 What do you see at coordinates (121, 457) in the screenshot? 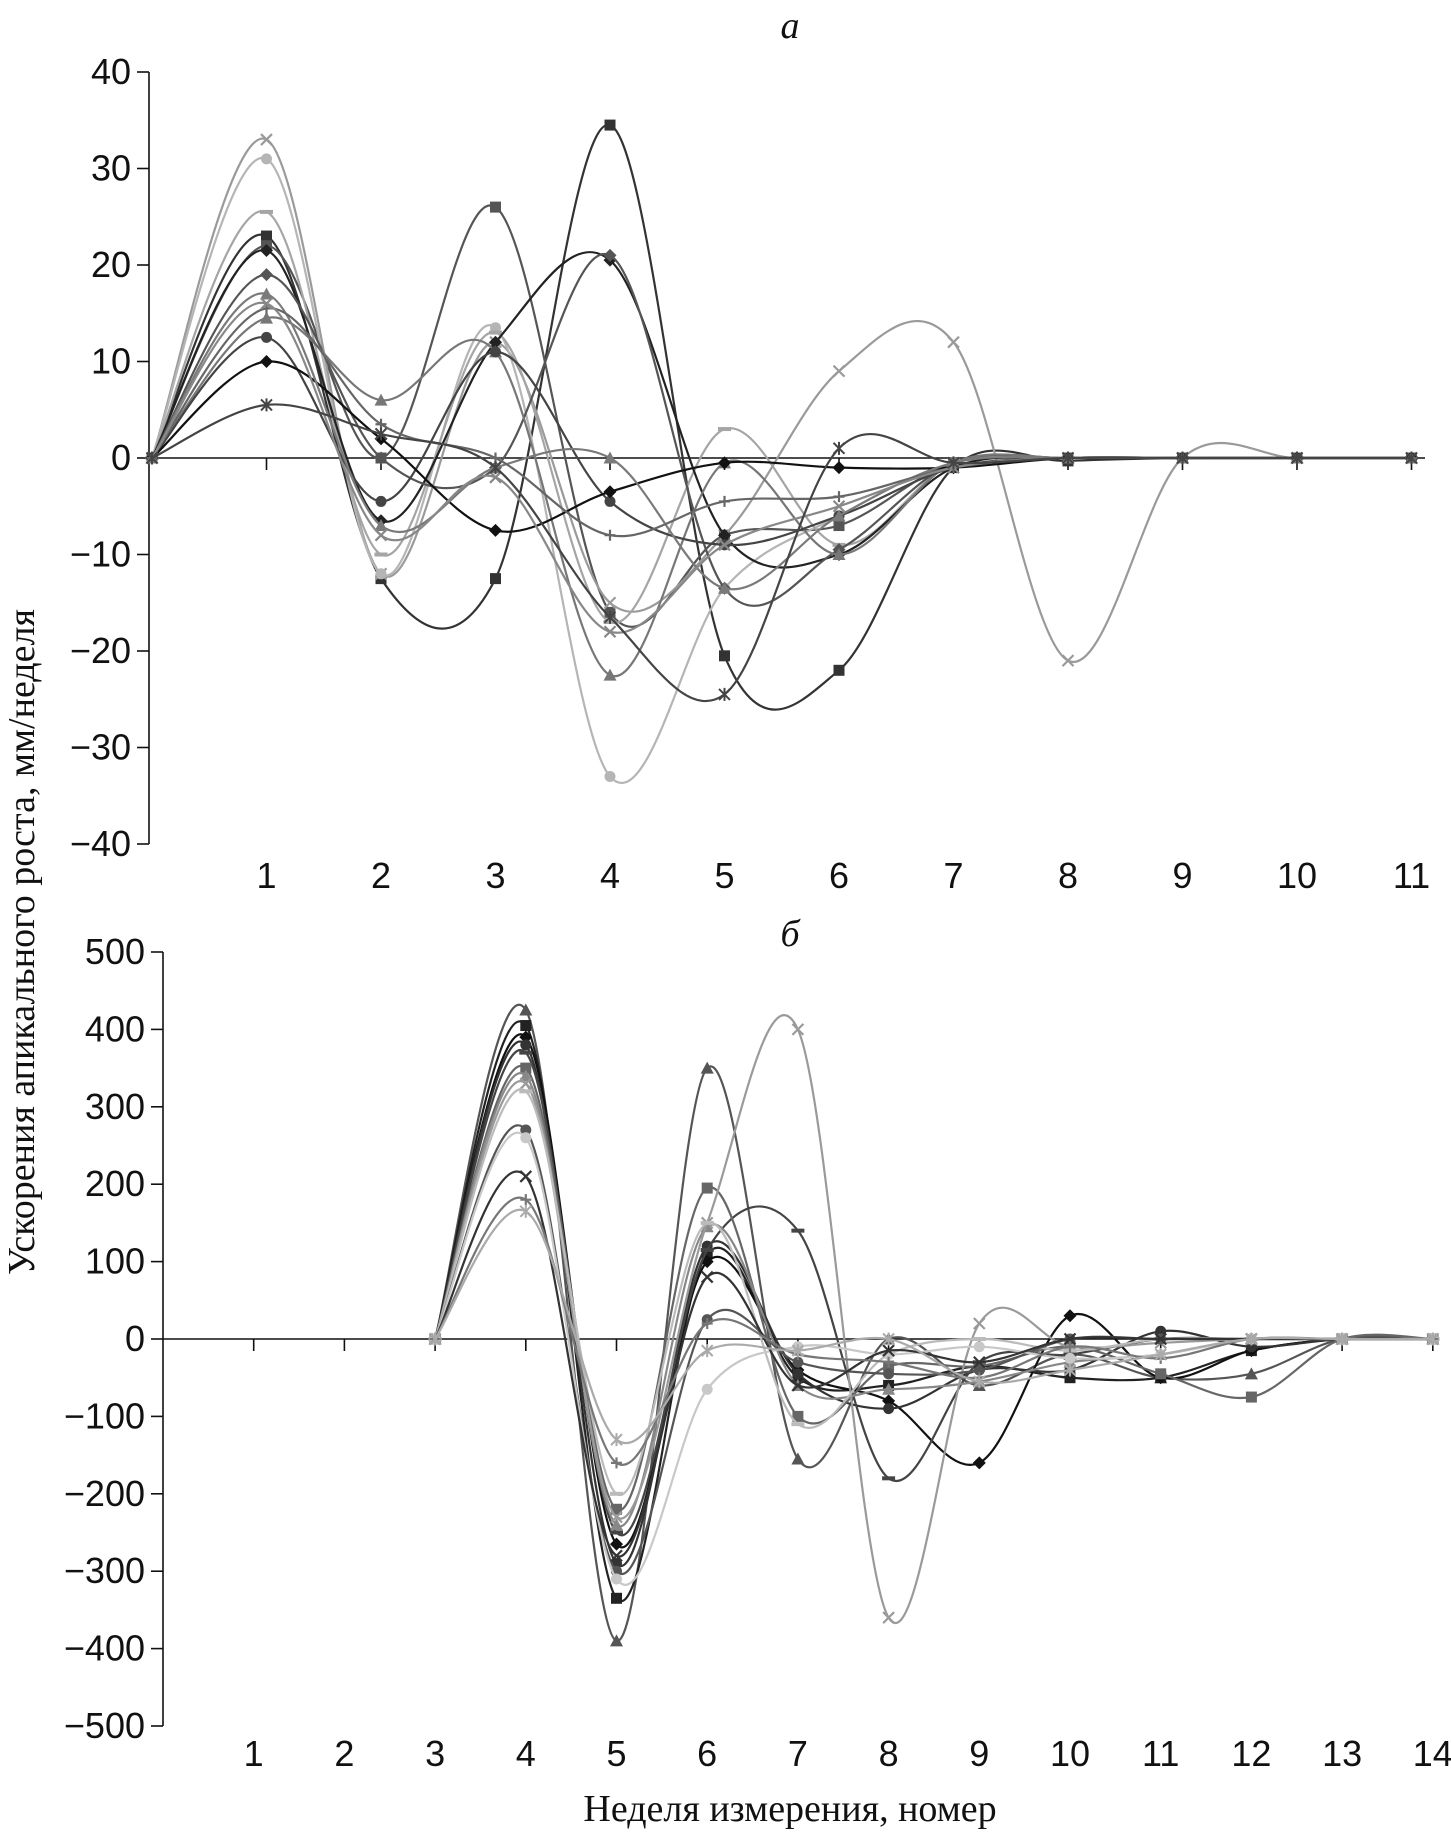
I see `y-tick-label: 0` at bounding box center [121, 457].